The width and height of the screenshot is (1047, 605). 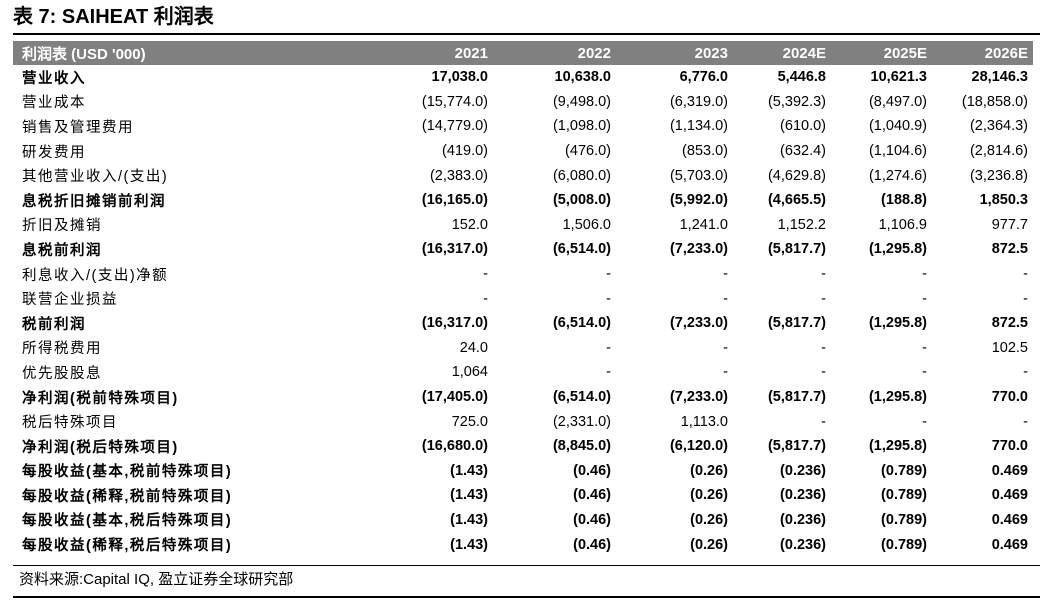 What do you see at coordinates (897, 126) in the screenshot?
I see `value-cell: (1,040.9)` at bounding box center [897, 126].